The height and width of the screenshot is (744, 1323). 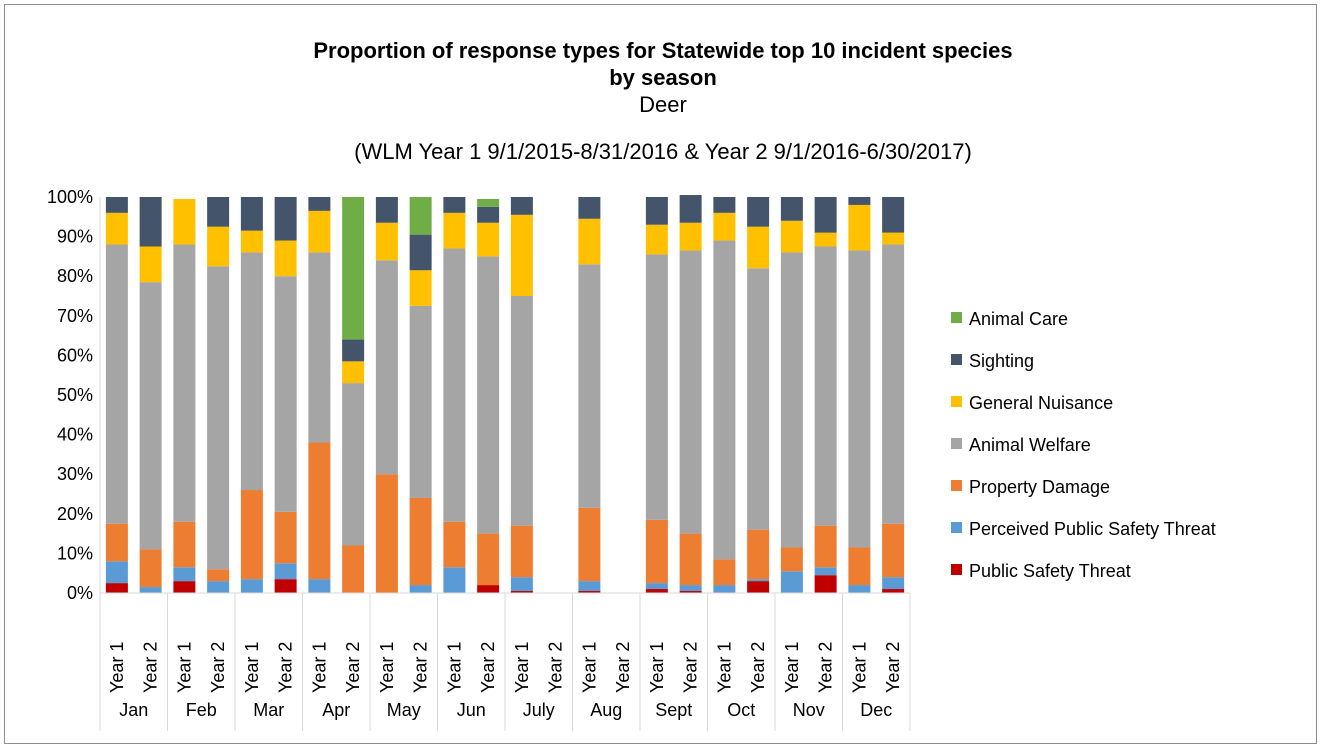 I want to click on y-tick-label: 100%, so click(x=70, y=197).